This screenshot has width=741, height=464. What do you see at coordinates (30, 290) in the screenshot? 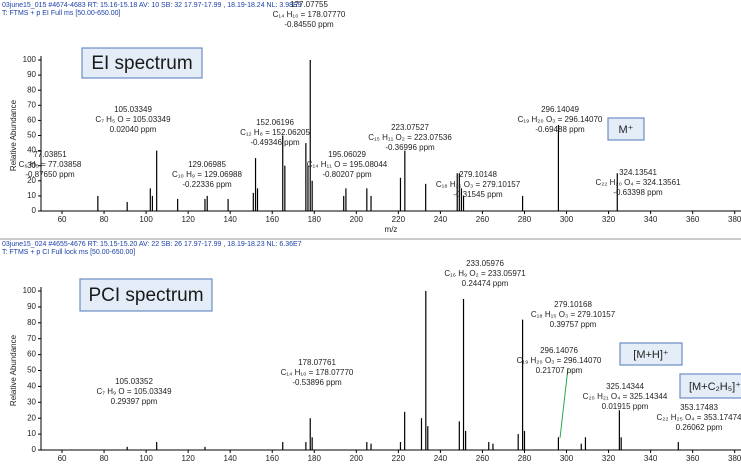
I see `y-tick-label: 100` at bounding box center [30, 290].